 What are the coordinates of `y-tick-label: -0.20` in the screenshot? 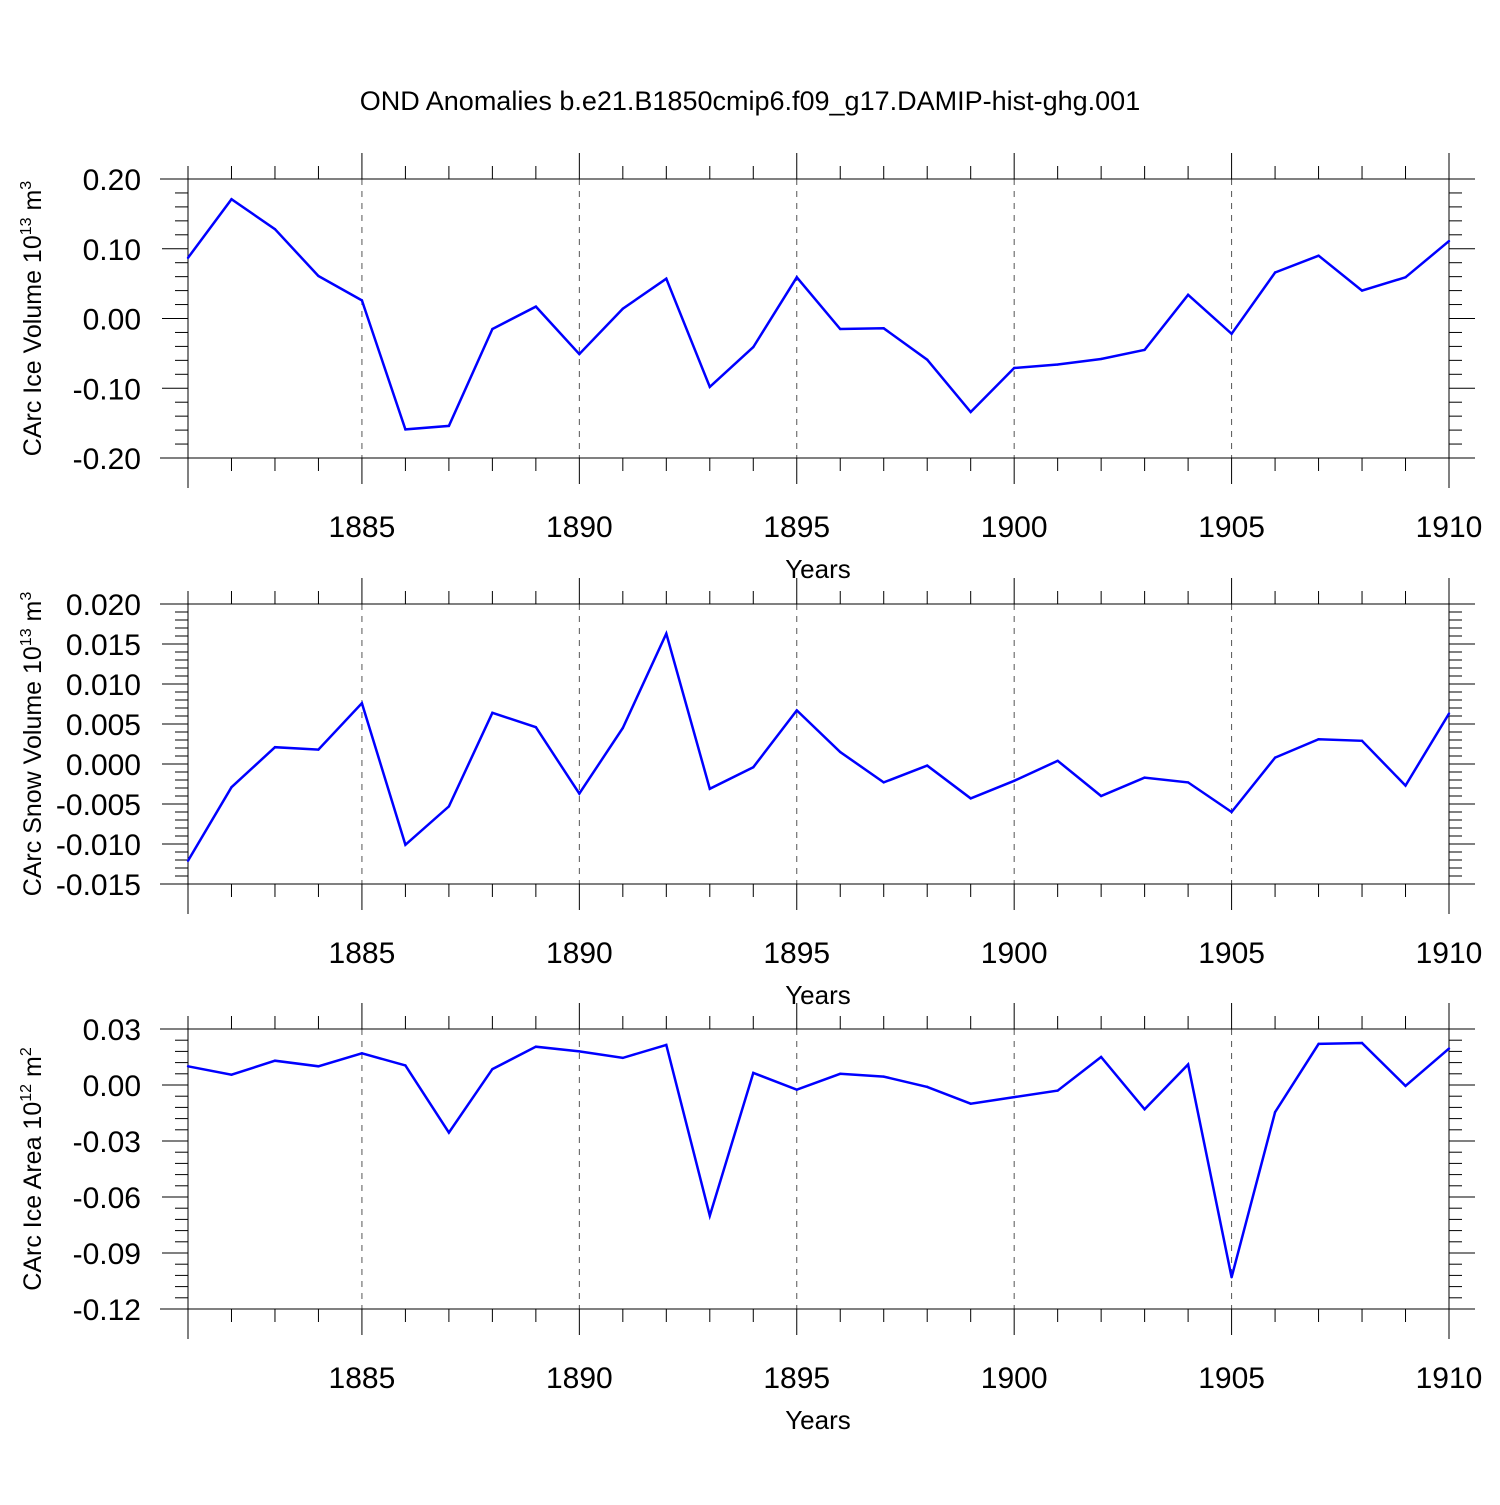 It's located at (107, 459).